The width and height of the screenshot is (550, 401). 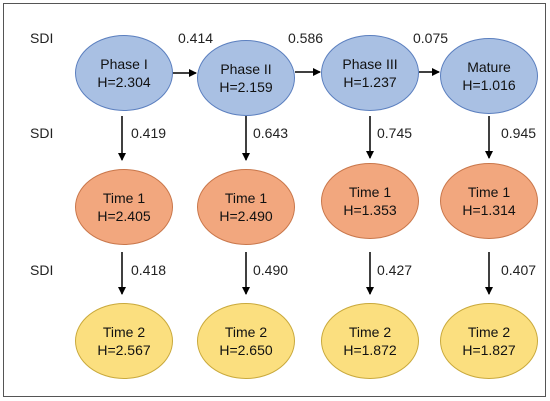 I want to click on edge-value-phase1-time1: 0.419, so click(x=149, y=133).